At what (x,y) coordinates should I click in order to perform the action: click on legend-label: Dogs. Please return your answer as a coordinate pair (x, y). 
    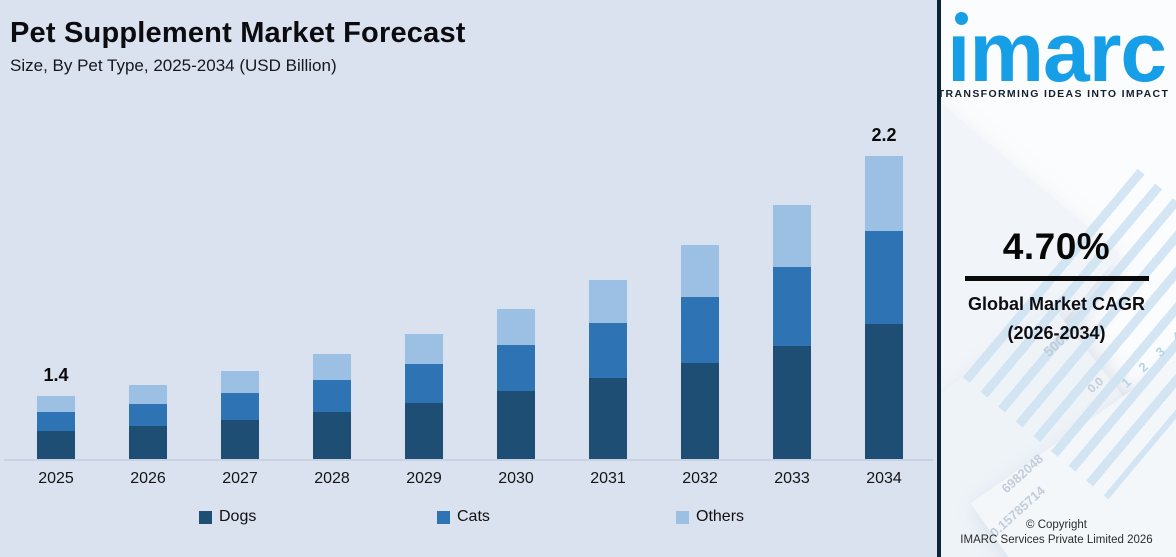
    Looking at the image, I should click on (238, 516).